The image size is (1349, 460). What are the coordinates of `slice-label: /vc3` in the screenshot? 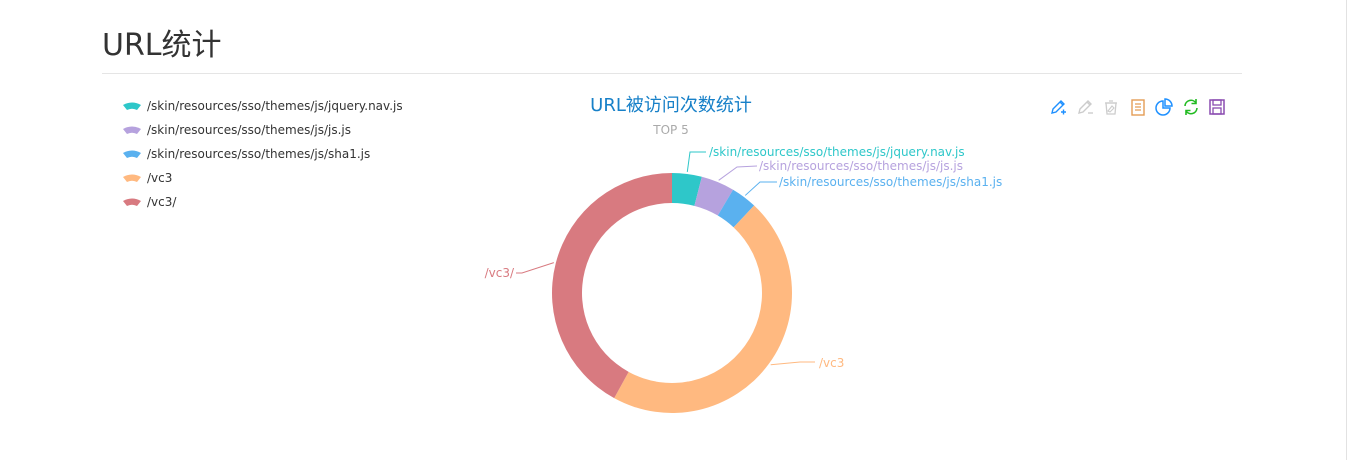 It's located at (831, 363).